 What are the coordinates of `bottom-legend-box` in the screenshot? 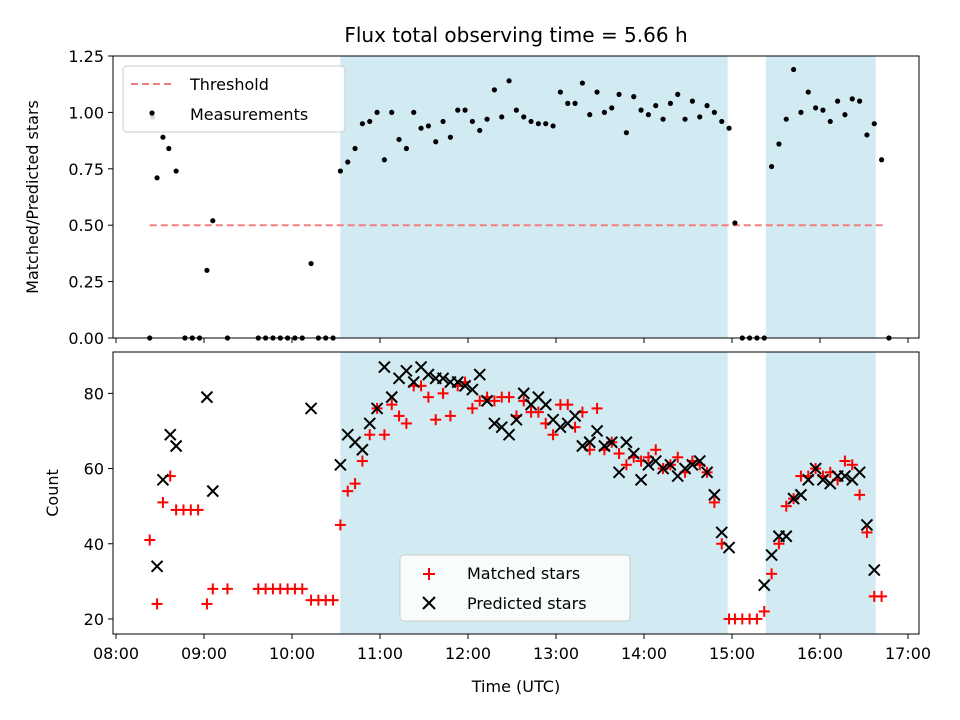 It's located at (515, 588).